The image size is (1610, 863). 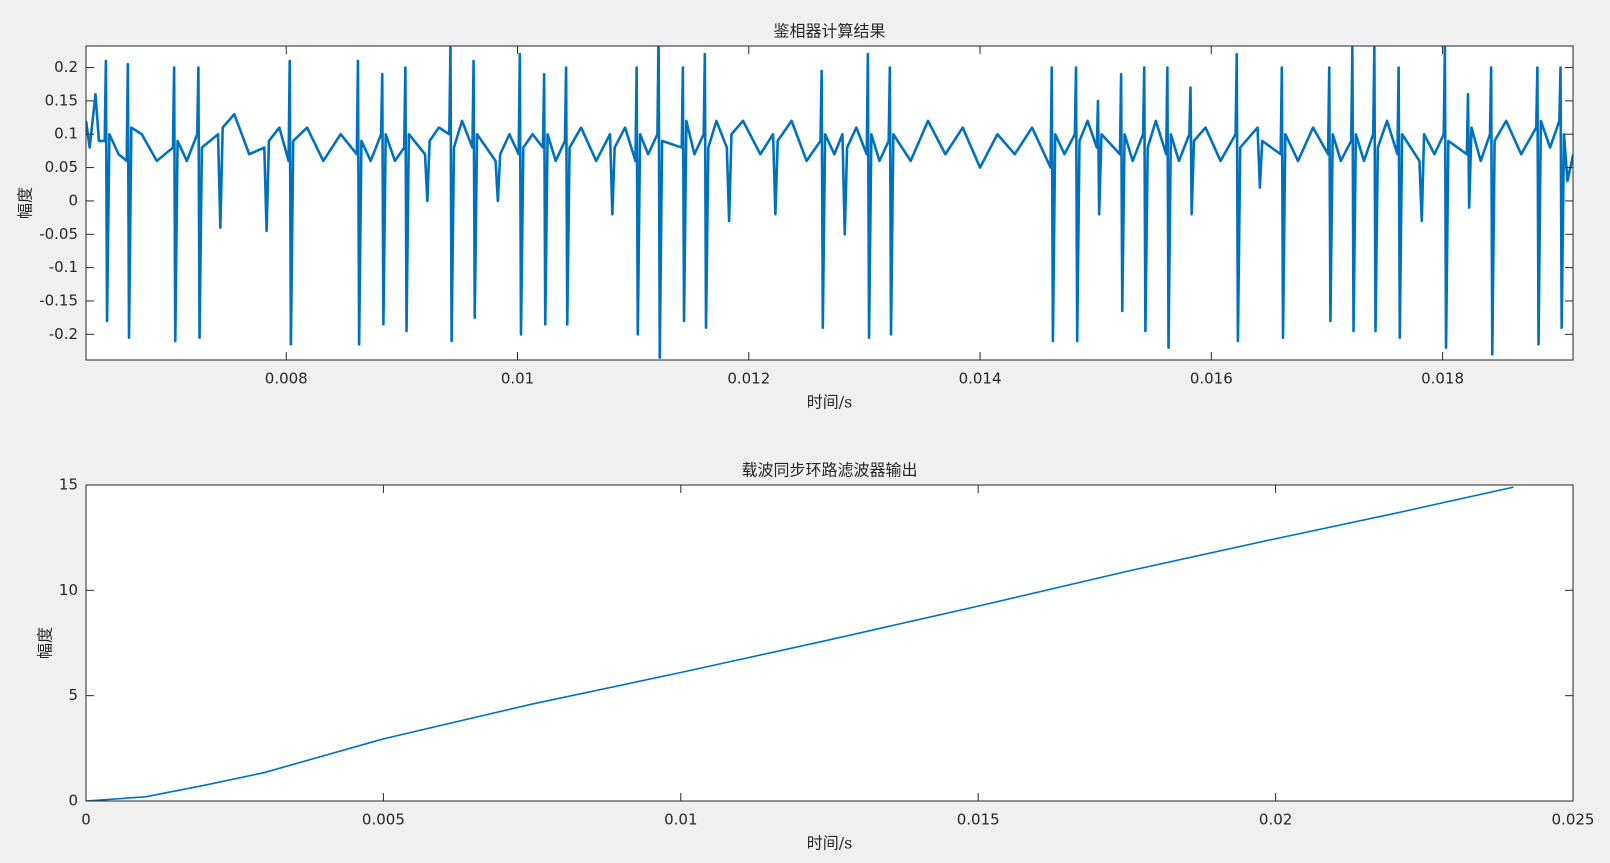 What do you see at coordinates (86, 820) in the screenshot?
I see `x-tick-label: 0` at bounding box center [86, 820].